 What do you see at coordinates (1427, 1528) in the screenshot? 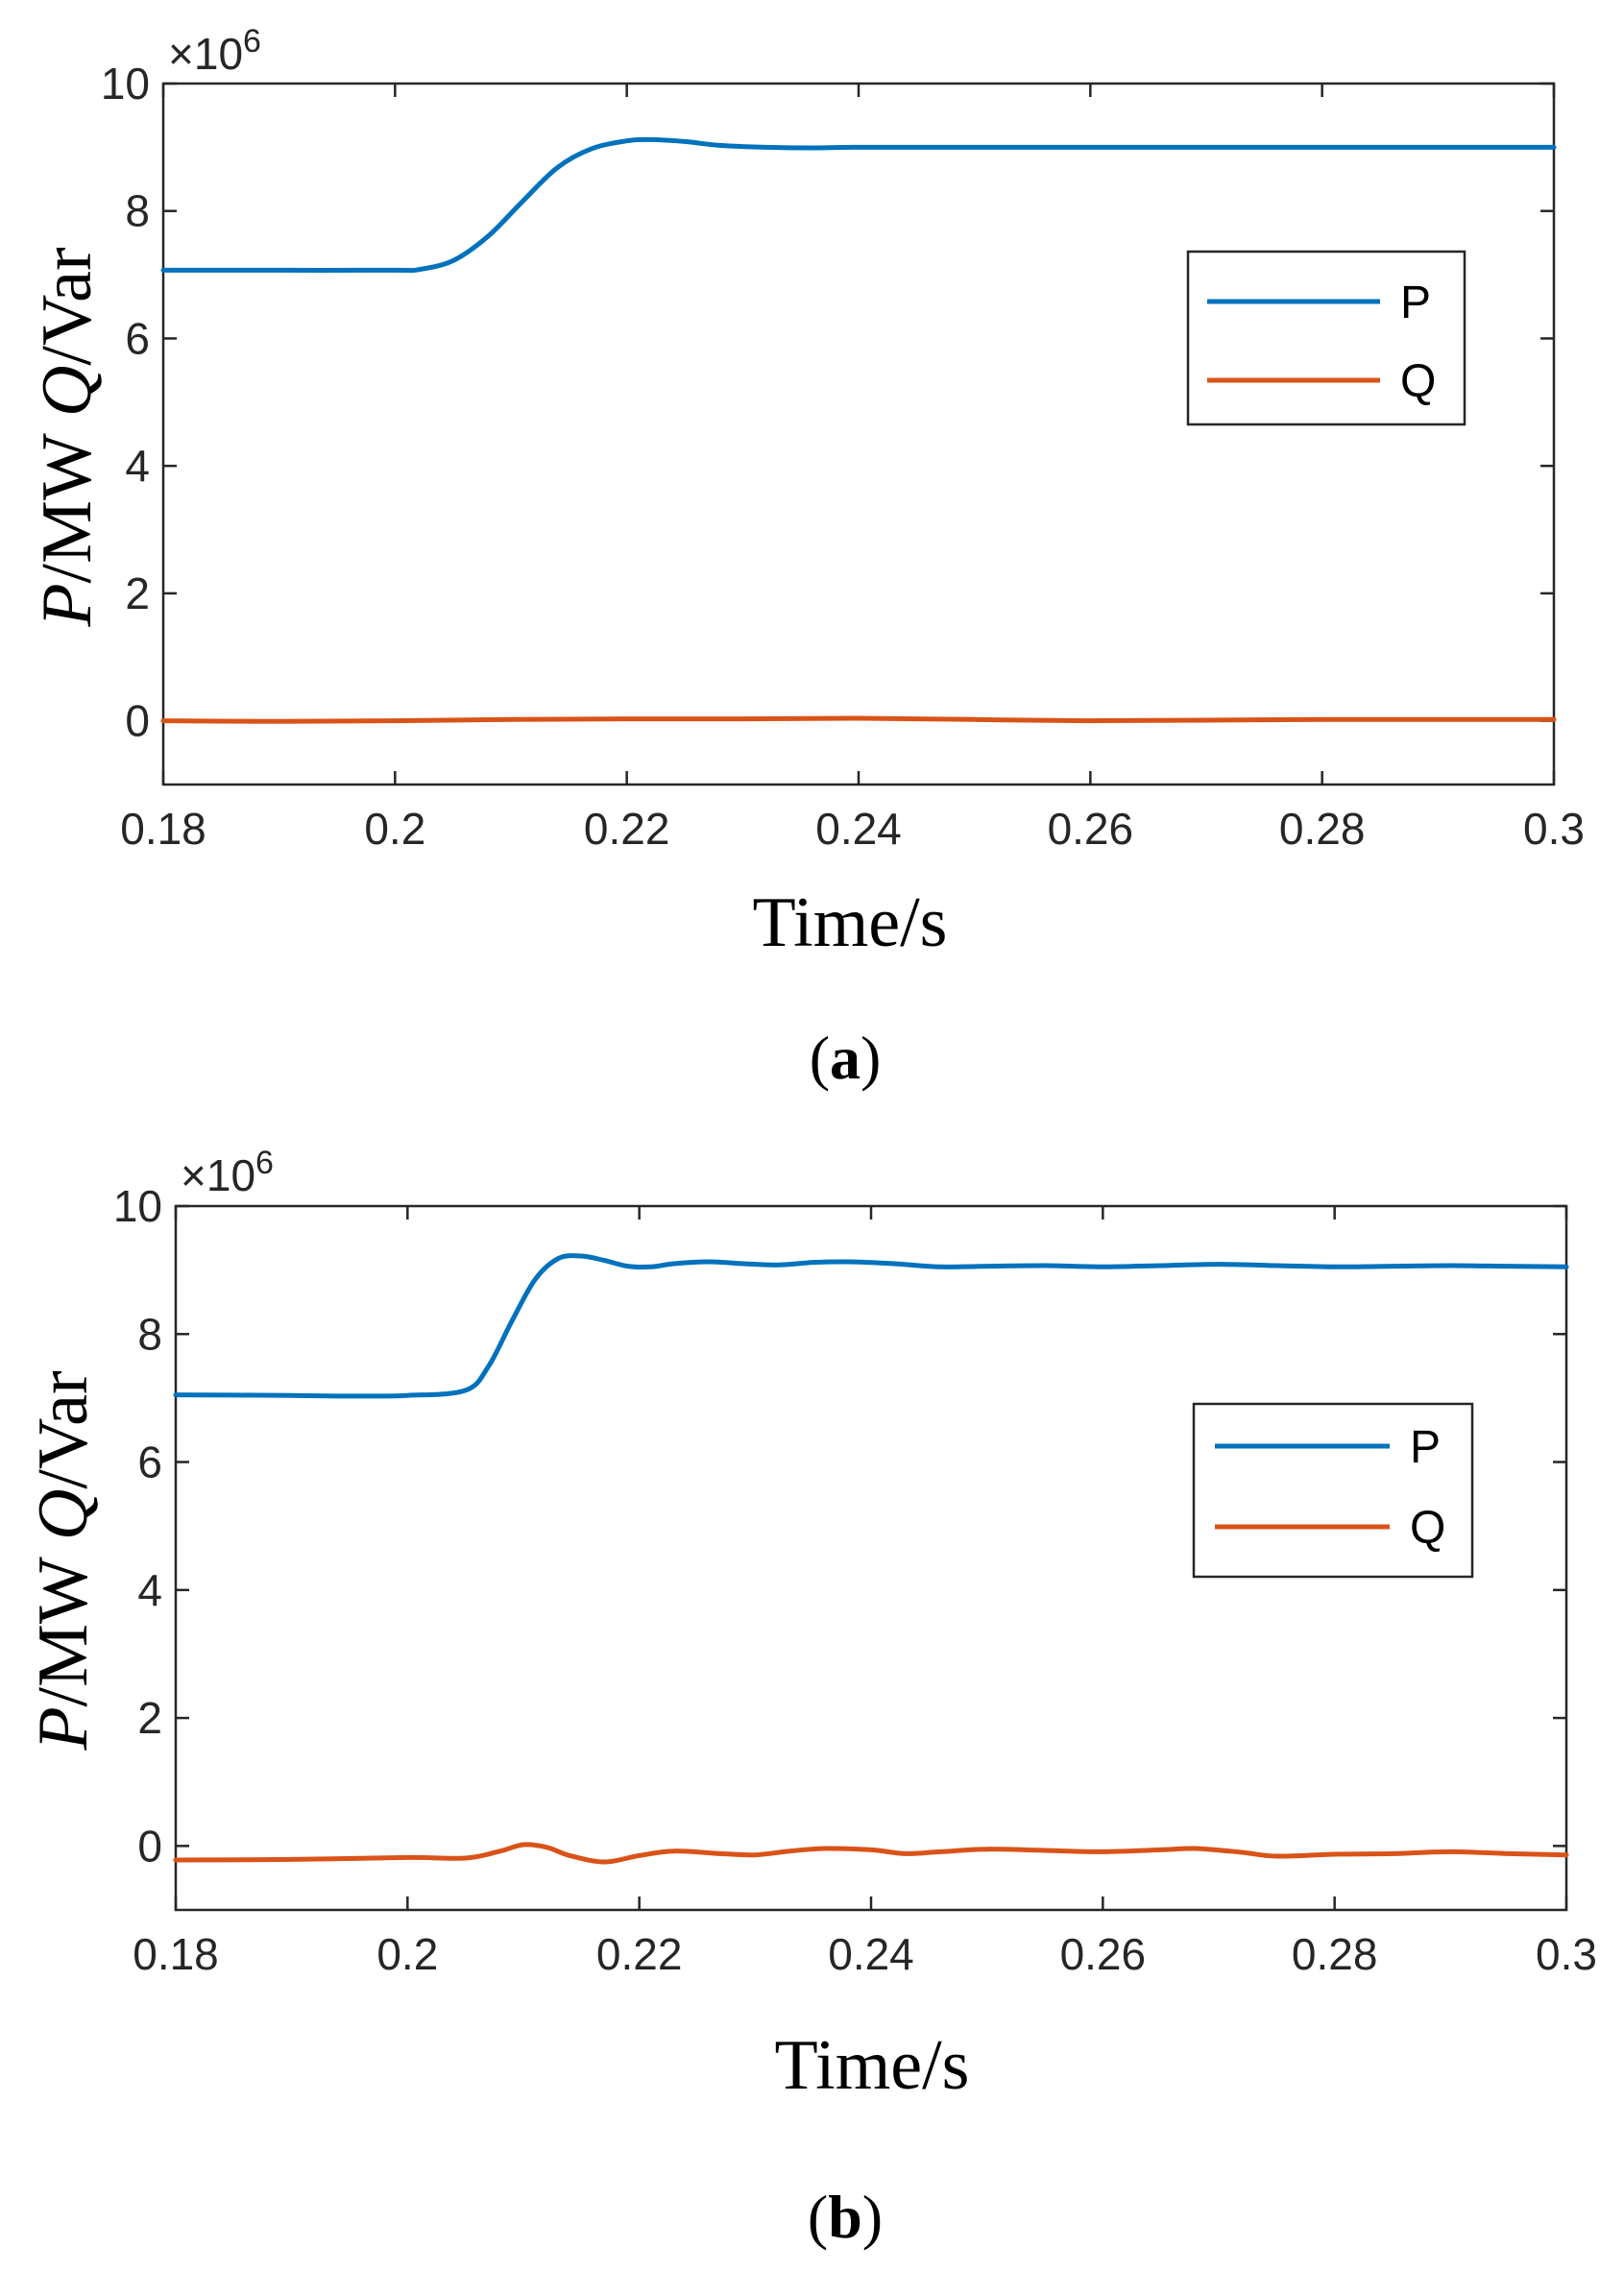
I see `panel-b-legend-label-q: Q` at bounding box center [1427, 1528].